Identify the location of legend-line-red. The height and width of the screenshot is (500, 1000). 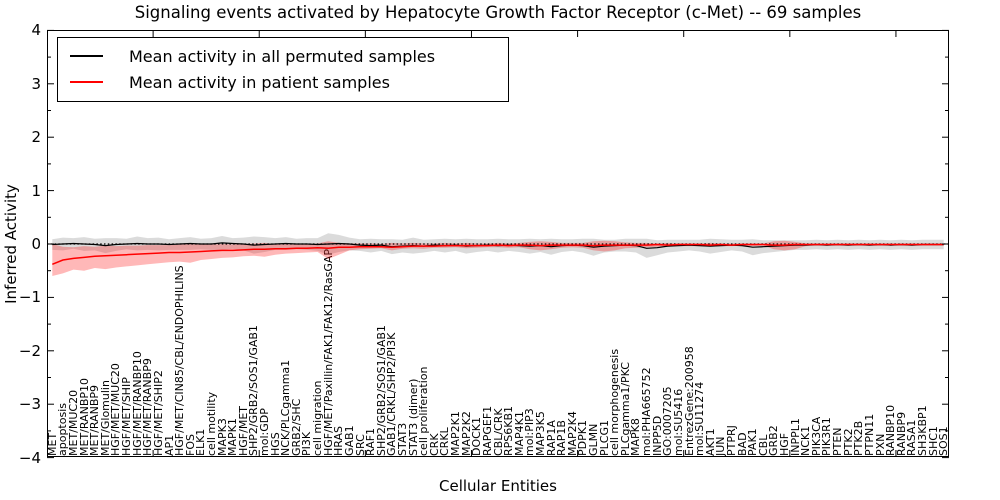
(86, 82).